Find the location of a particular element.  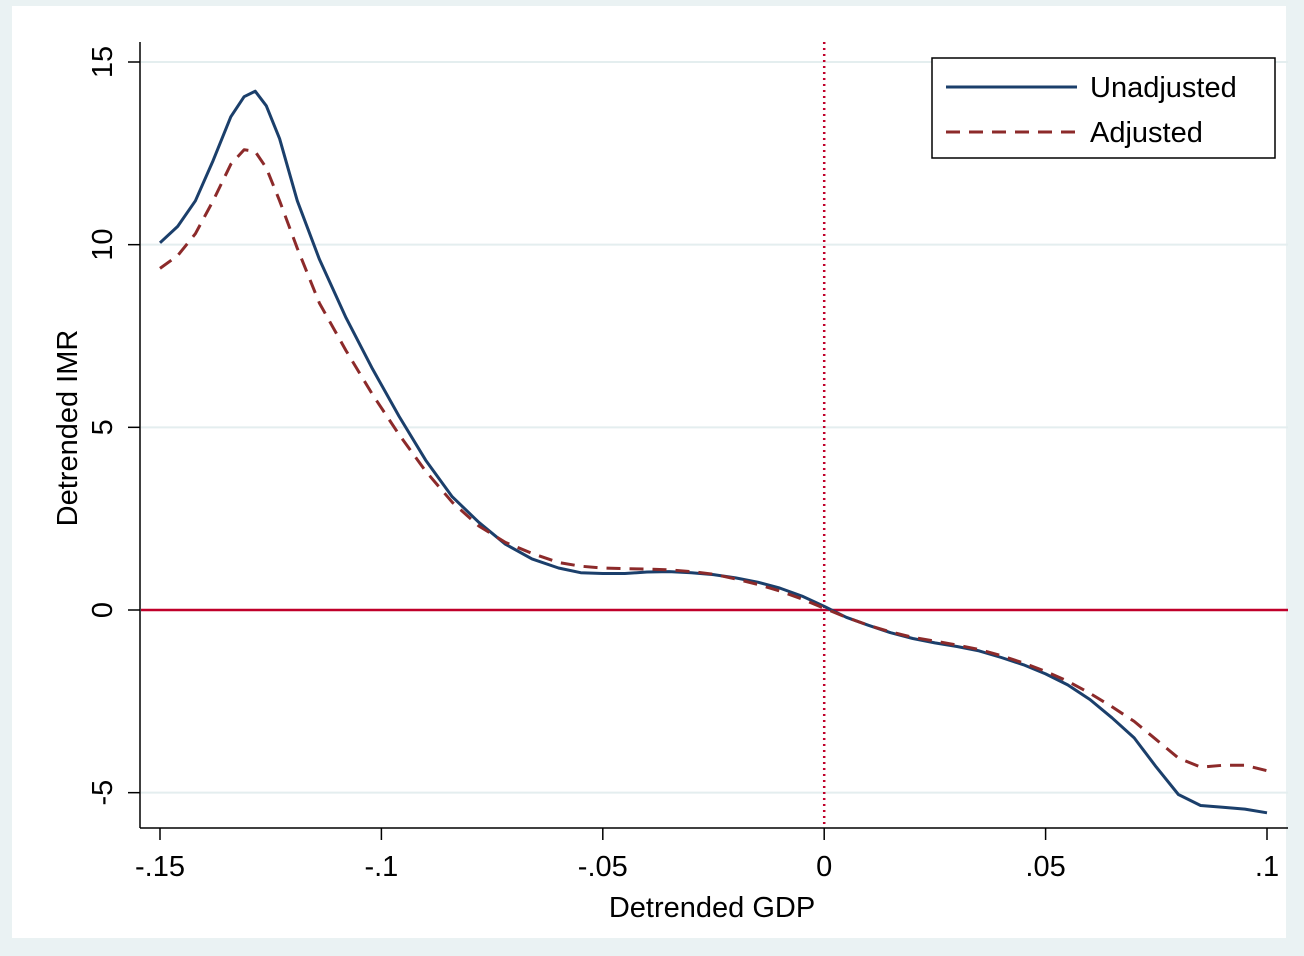

y-tick-label-1: 0 is located at coordinates (103, 610).